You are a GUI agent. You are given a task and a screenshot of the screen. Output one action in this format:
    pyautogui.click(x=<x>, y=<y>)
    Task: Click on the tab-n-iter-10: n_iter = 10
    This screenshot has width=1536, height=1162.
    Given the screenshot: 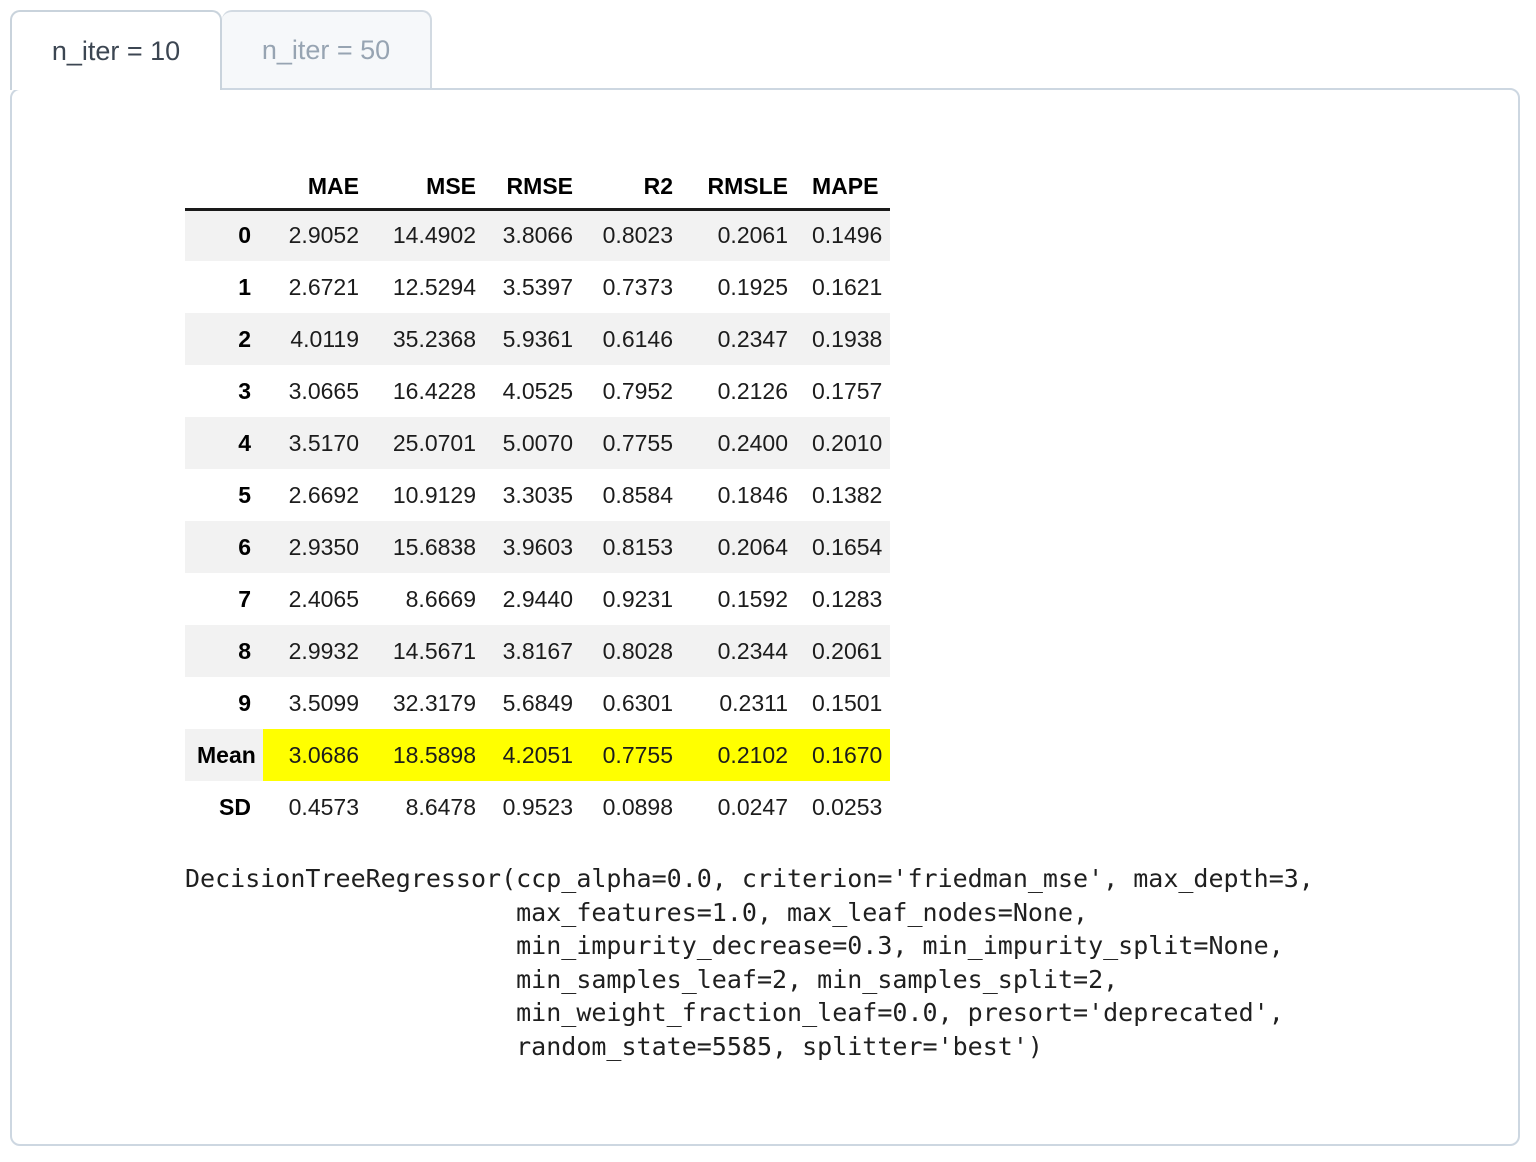 What is the action you would take?
    pyautogui.click(x=116, y=50)
    